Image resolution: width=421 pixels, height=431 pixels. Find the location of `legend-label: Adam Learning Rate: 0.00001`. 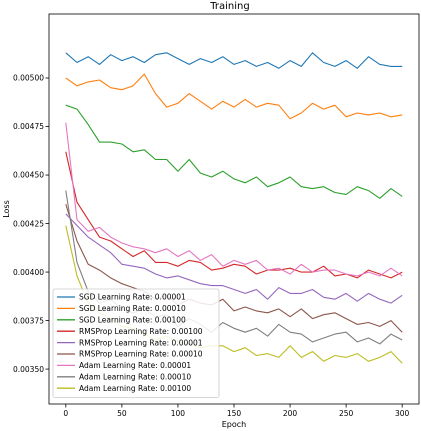

legend-label: Adam Learning Rate: 0.00001 is located at coordinates (135, 365).